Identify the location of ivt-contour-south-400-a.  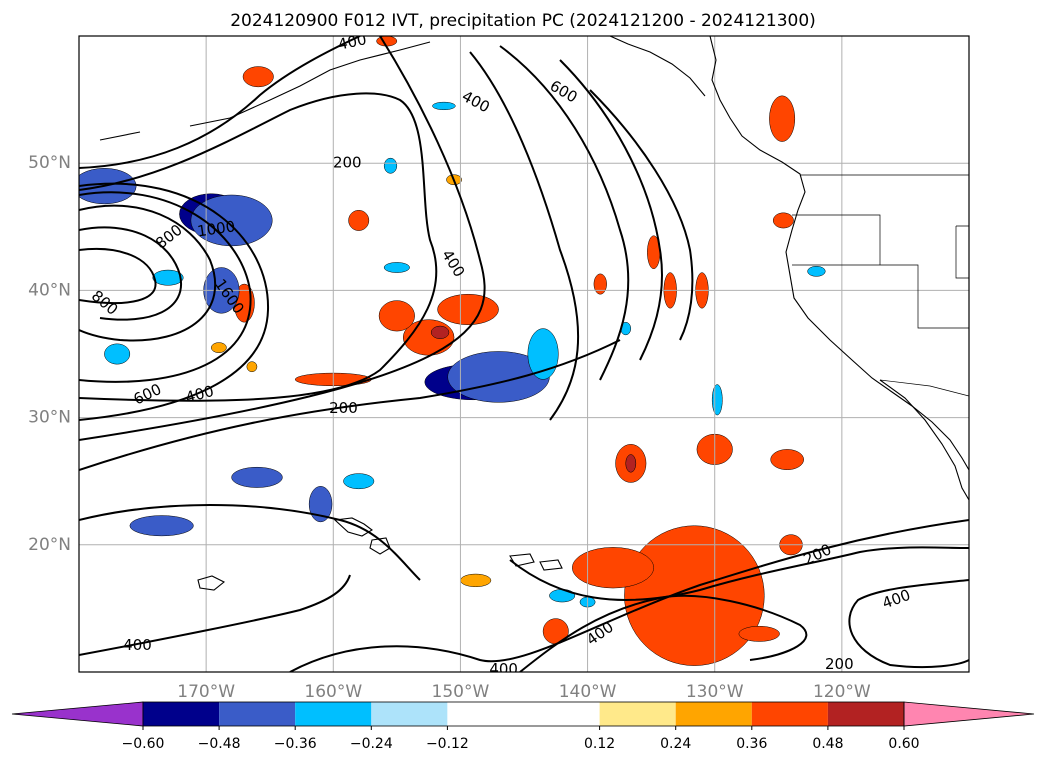
(629, 595).